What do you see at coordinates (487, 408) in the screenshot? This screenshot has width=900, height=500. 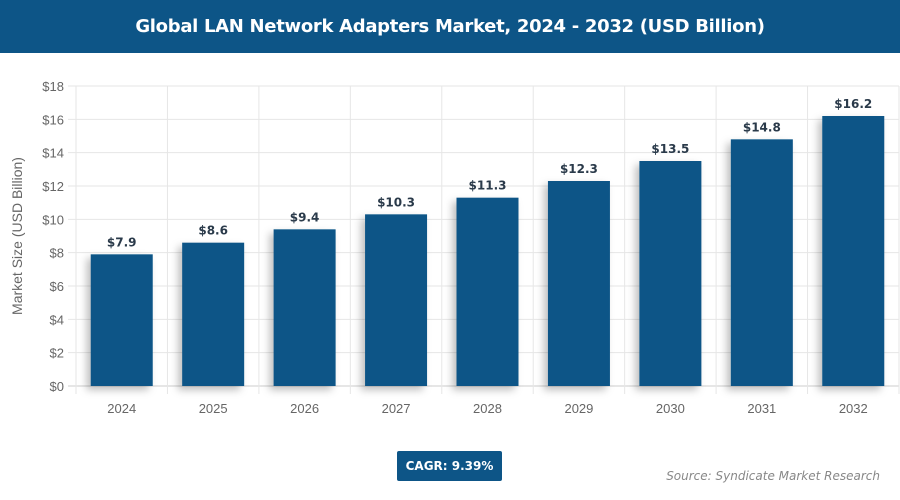 I see `x-tick-label: 2028` at bounding box center [487, 408].